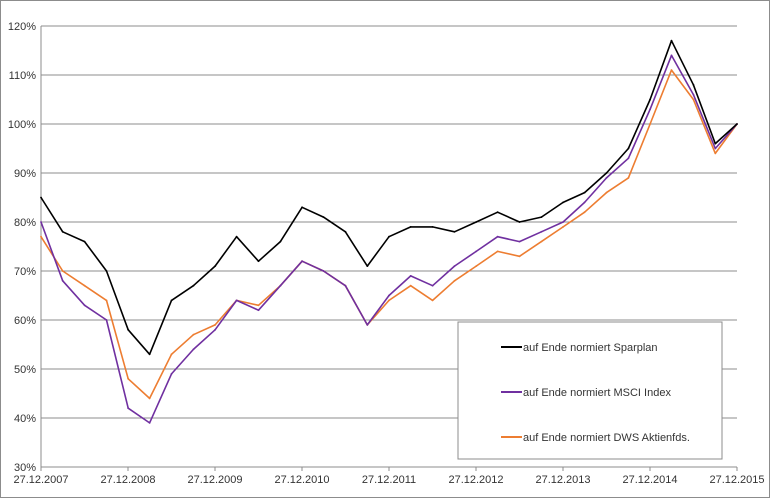 This screenshot has height=498, width=770. Describe the element at coordinates (25, 321) in the screenshot. I see `y-tick-label: 60%` at that location.